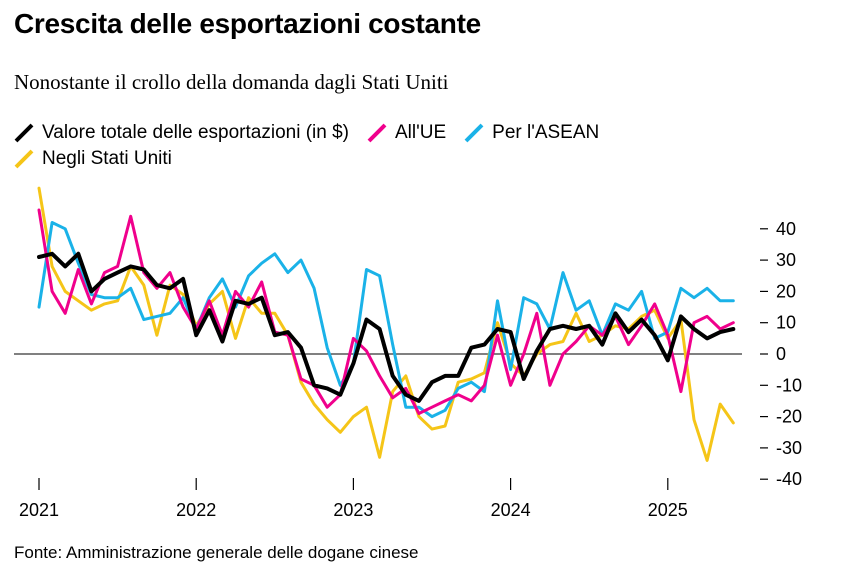  What do you see at coordinates (247, 23) in the screenshot?
I see `chart-title: Crescita delle esportazioni costante` at bounding box center [247, 23].